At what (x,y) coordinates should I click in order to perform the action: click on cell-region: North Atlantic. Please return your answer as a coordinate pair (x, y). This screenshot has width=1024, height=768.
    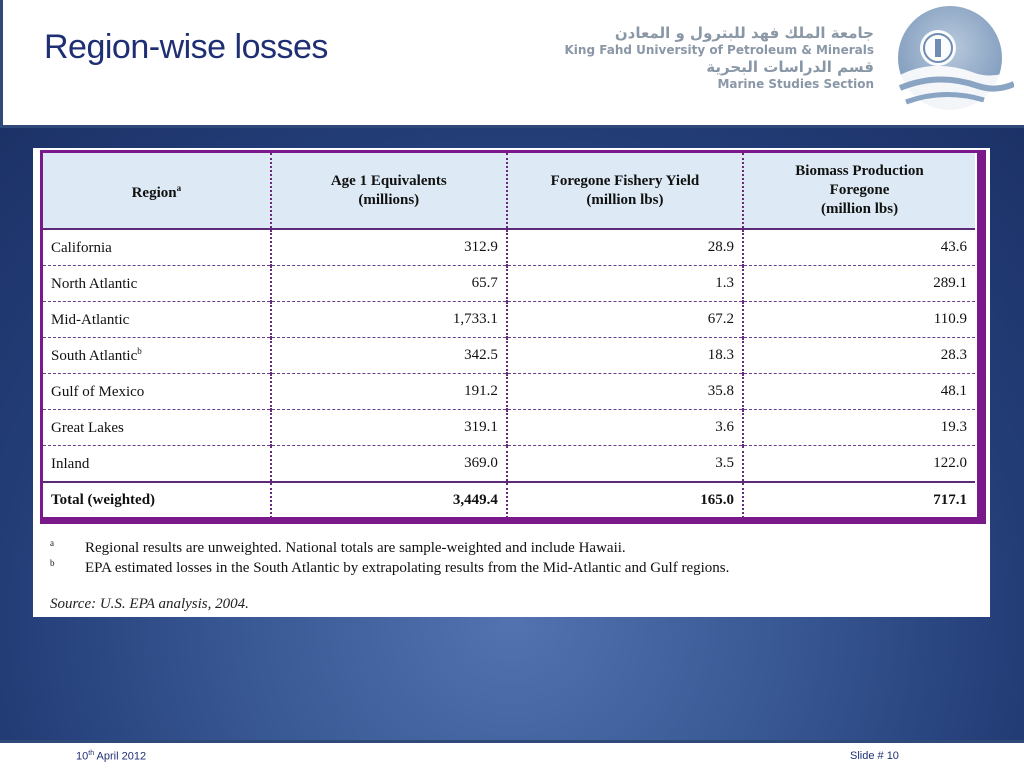
    Looking at the image, I should click on (157, 283).